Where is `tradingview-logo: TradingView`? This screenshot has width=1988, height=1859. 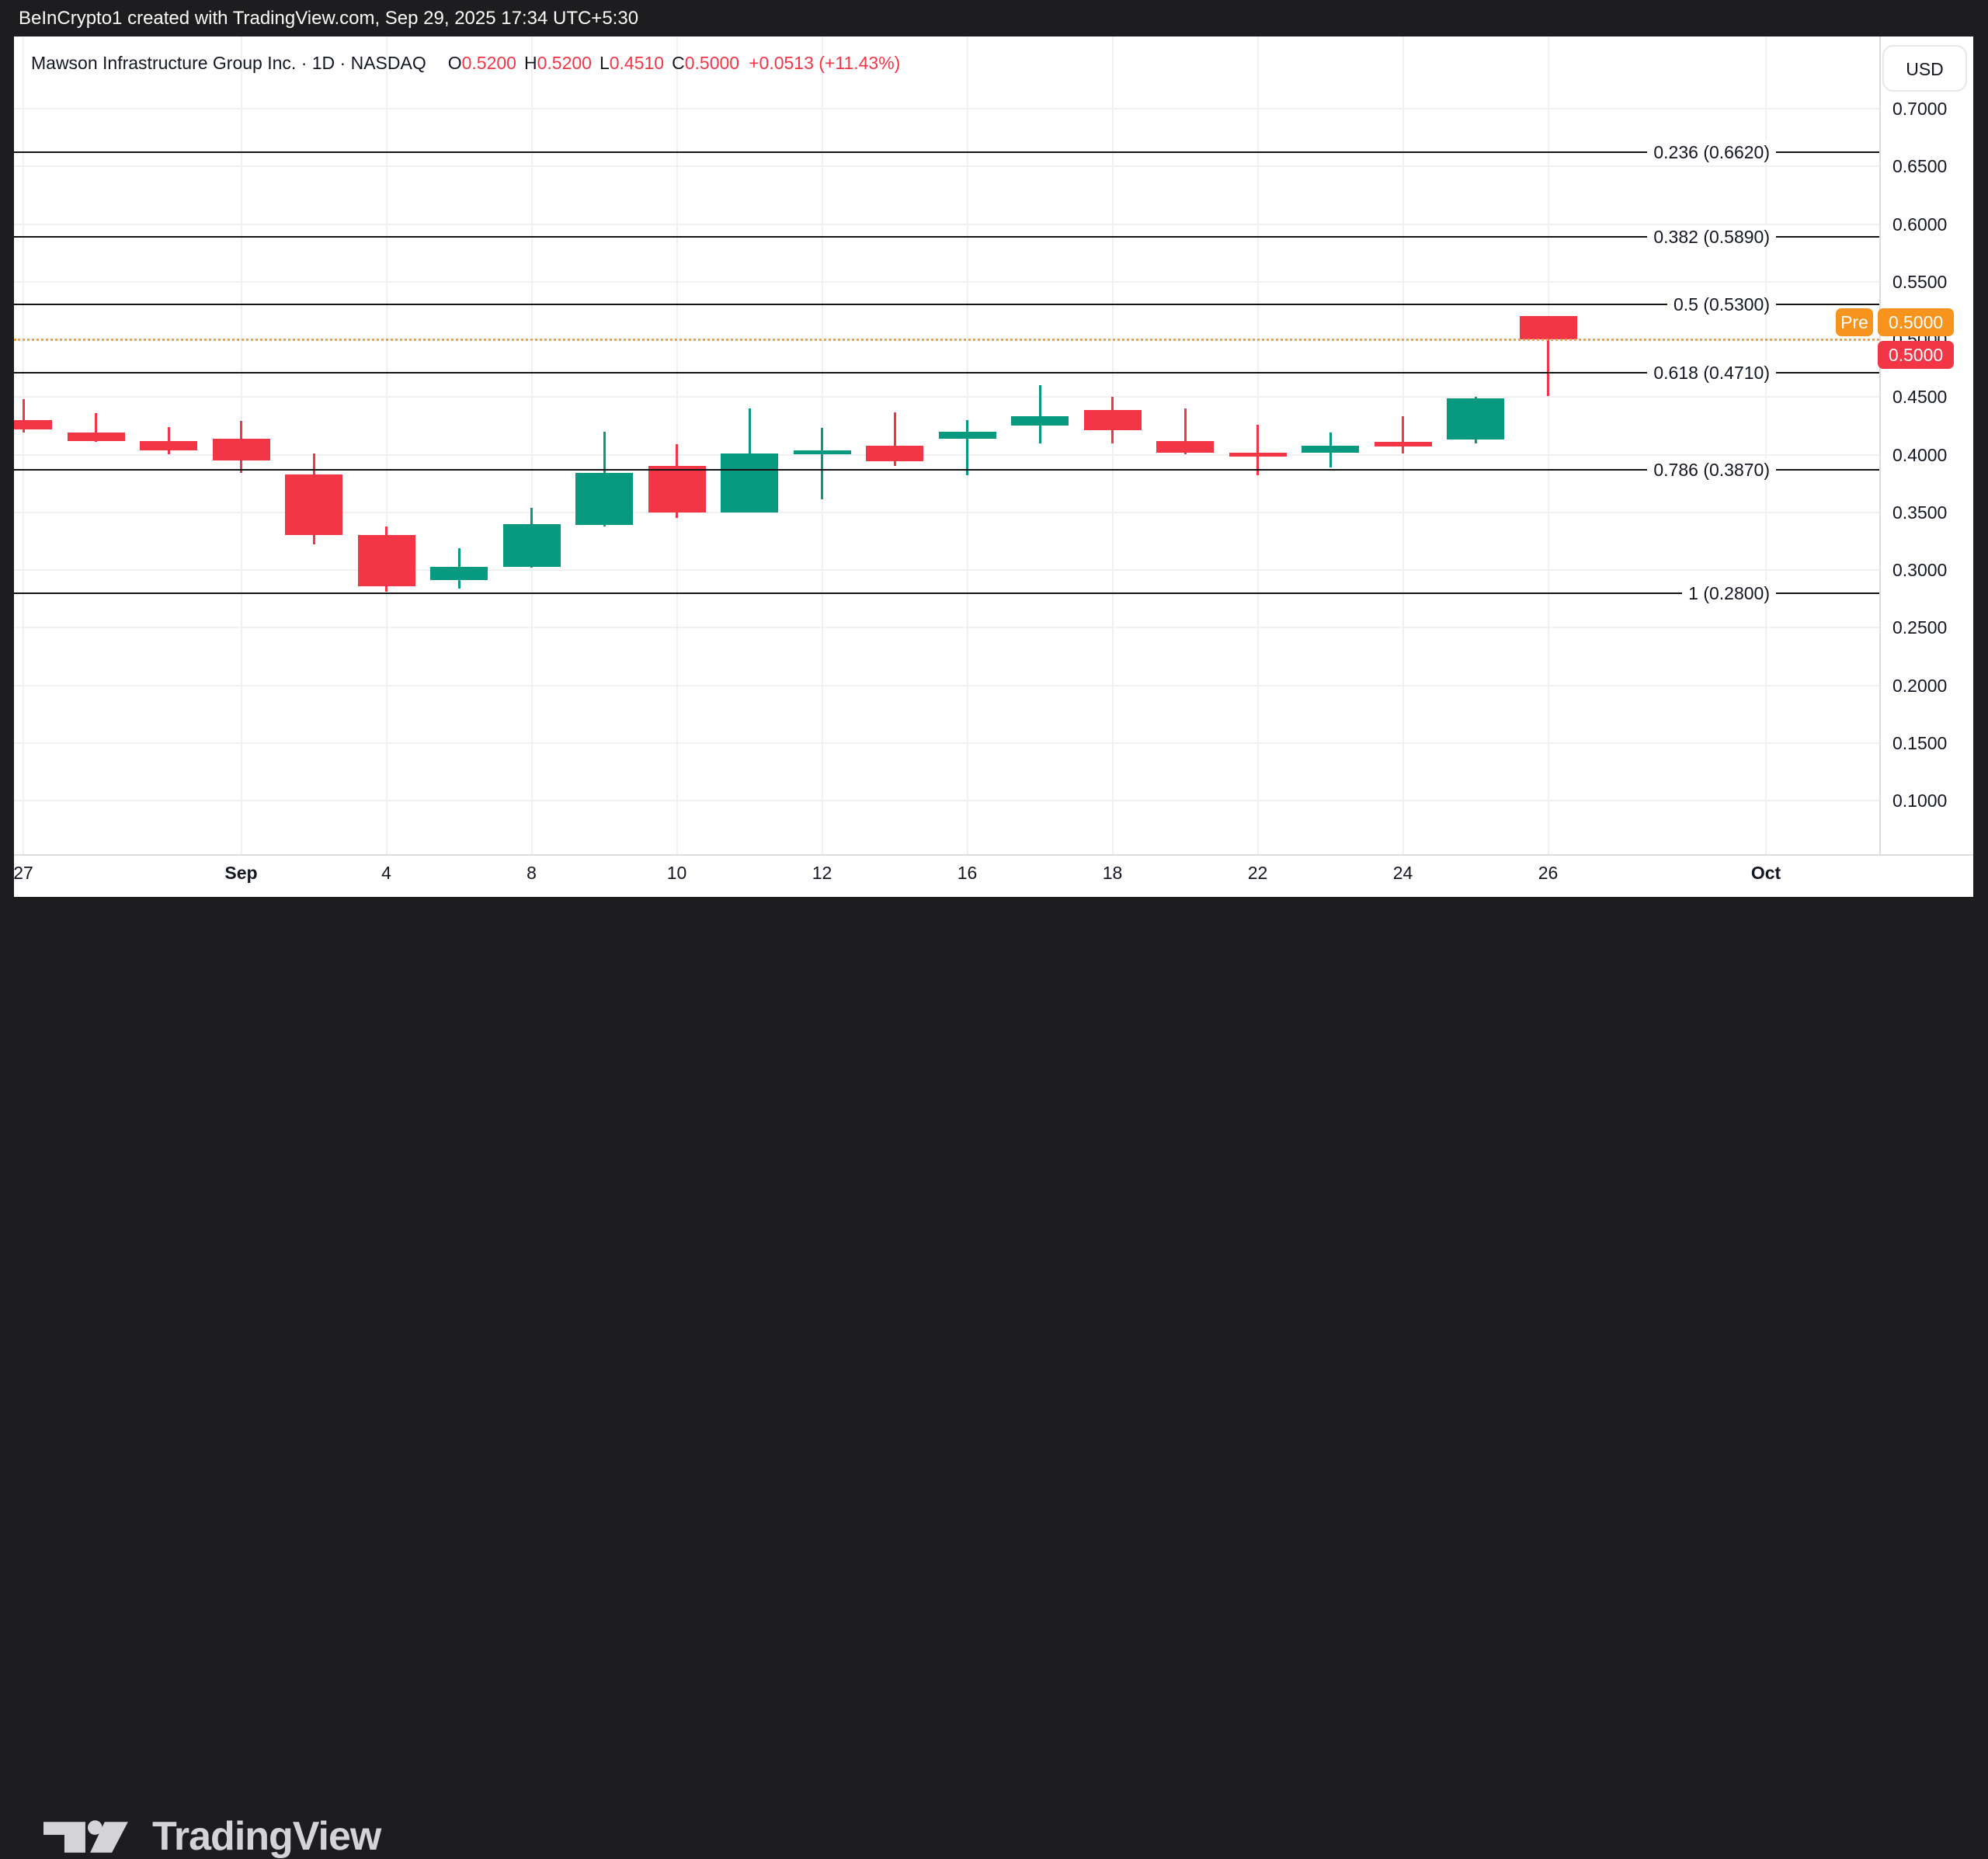
tradingview-logo: TradingView is located at coordinates (300, 1837).